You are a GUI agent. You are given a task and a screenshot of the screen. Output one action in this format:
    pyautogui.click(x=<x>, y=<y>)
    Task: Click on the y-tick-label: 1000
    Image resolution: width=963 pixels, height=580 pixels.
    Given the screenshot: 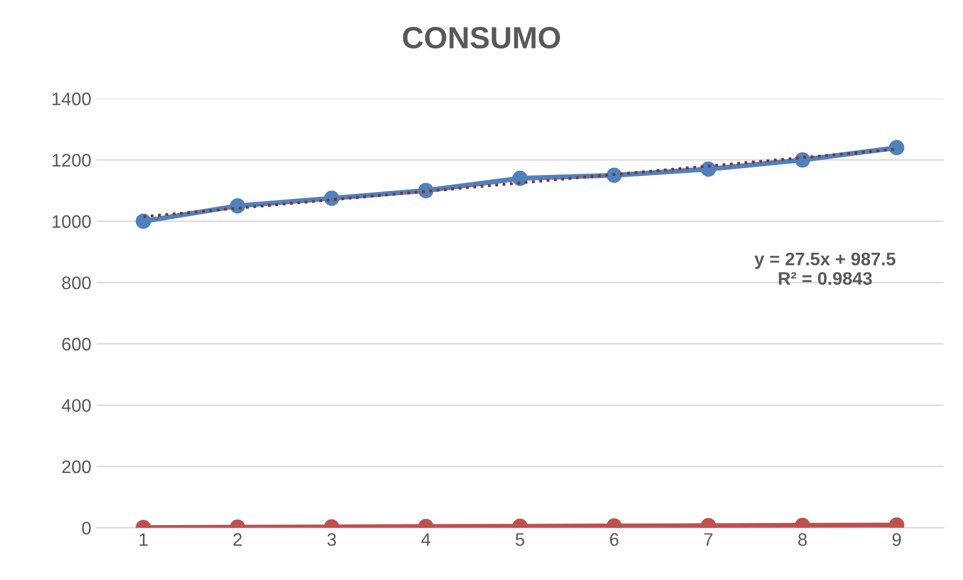 What is the action you would take?
    pyautogui.click(x=71, y=221)
    